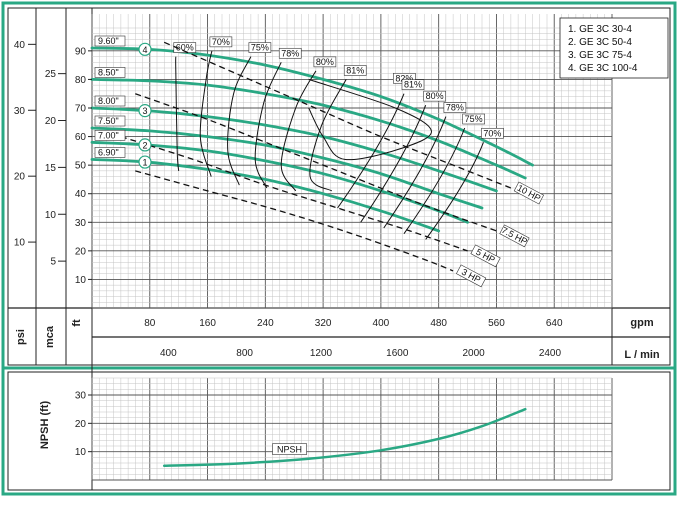 This screenshot has height=506, width=695. Describe the element at coordinates (144, 111) in the screenshot. I see `curve-marker-number: 3` at that location.